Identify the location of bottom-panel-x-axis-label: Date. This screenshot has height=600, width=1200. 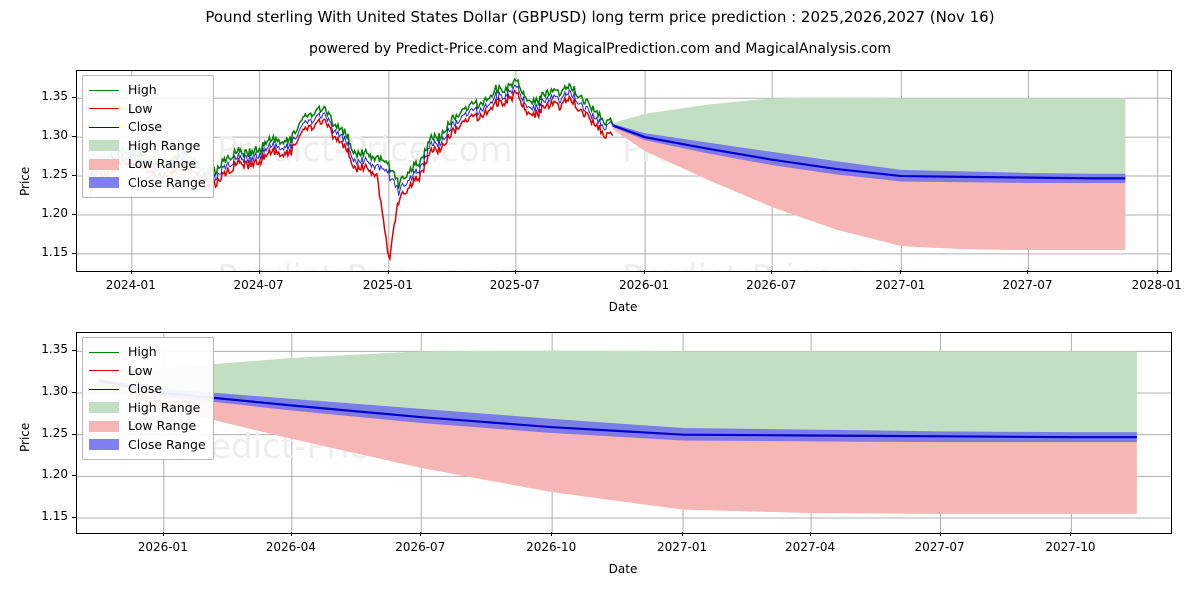
(623, 569).